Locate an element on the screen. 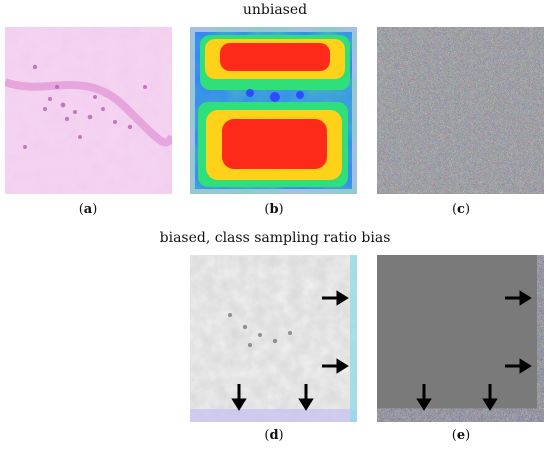  panel-e-arrows is located at coordinates (474, 350).